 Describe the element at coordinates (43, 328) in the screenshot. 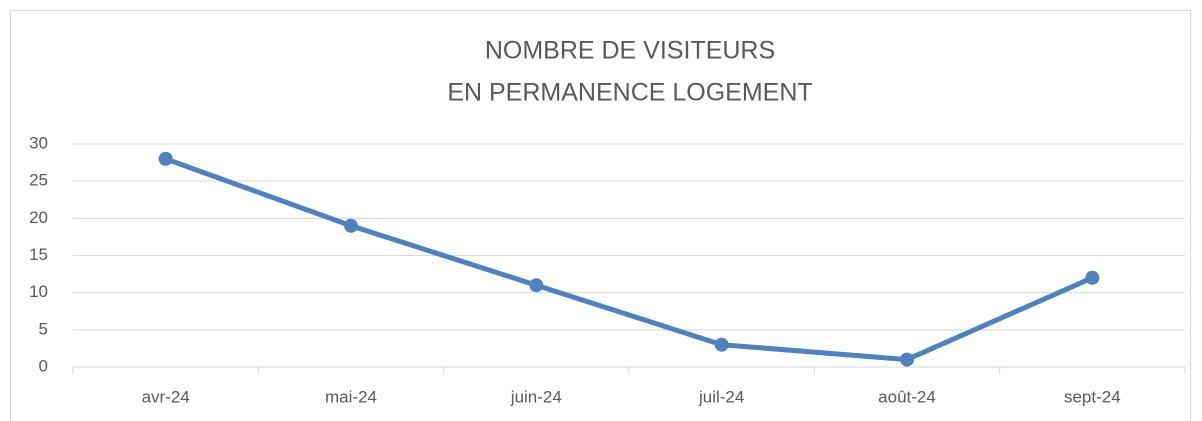

I see `y-tick-label: 5` at that location.